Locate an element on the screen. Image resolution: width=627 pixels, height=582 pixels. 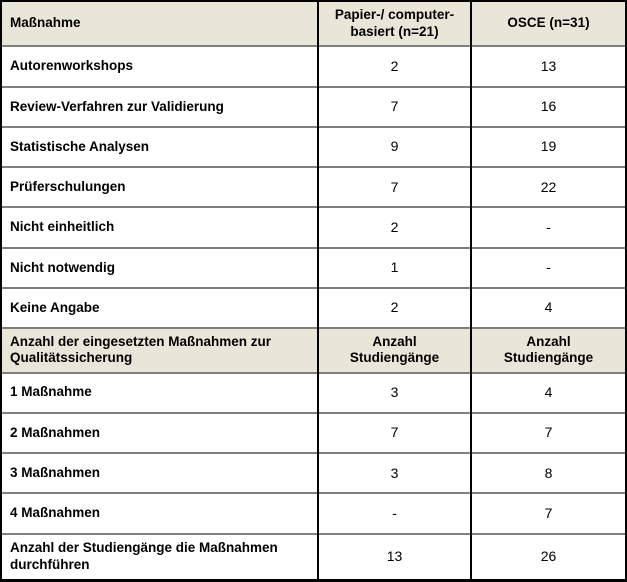
header-cell-massnahme: Maßnahme is located at coordinates (160, 24).